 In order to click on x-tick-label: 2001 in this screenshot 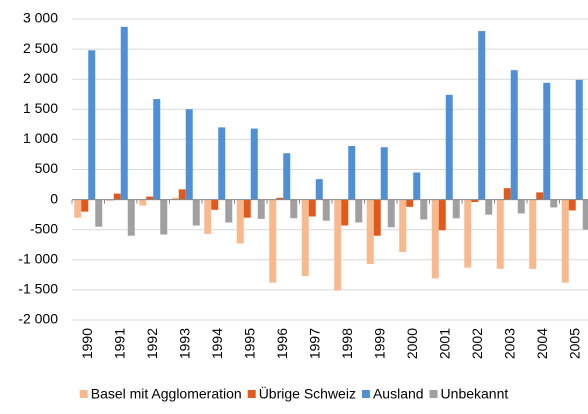, I will do `click(444, 343)`.